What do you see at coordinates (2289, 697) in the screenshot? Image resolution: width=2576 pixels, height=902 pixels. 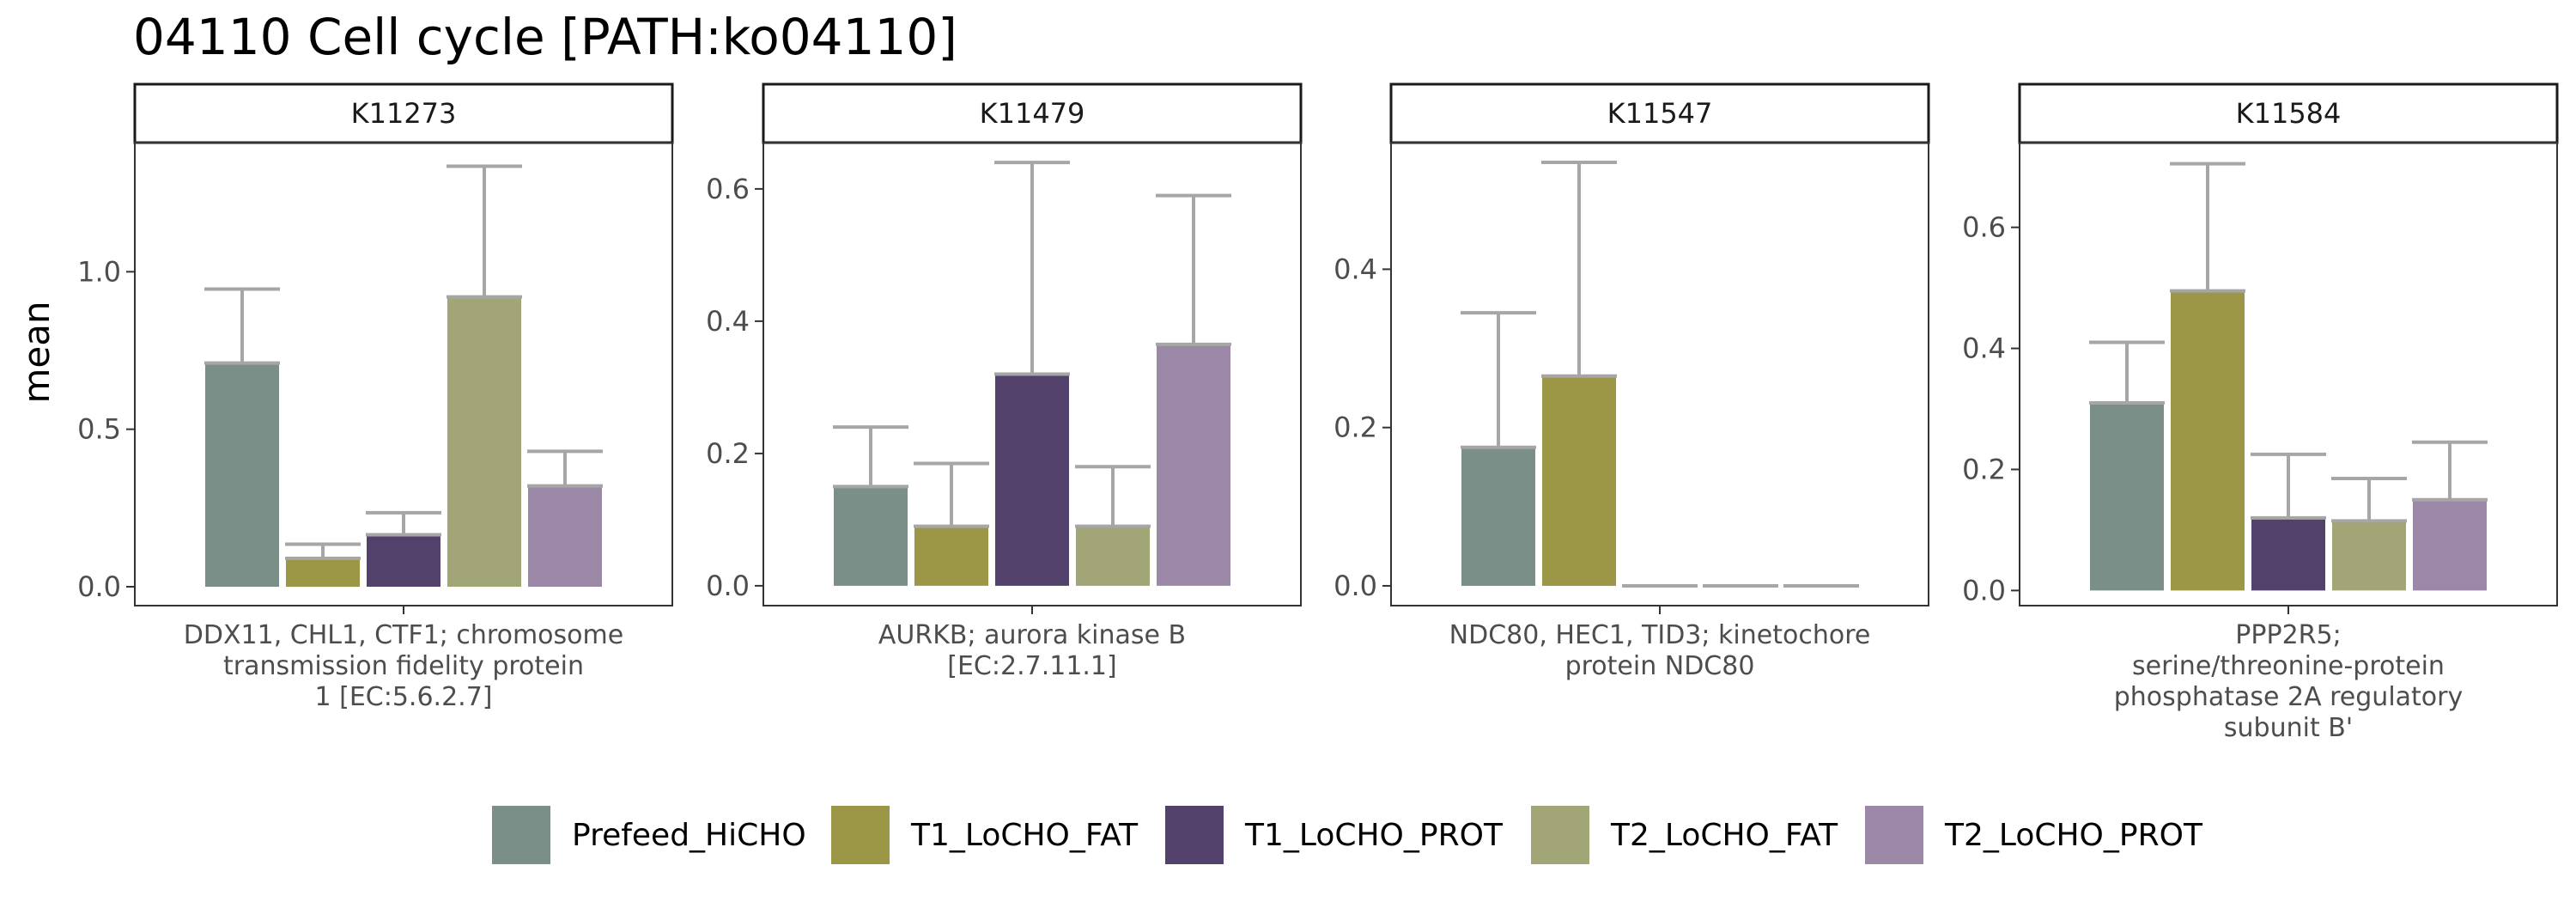 I see `x-tick-label: phosphatase 2A regulatory` at bounding box center [2289, 697].